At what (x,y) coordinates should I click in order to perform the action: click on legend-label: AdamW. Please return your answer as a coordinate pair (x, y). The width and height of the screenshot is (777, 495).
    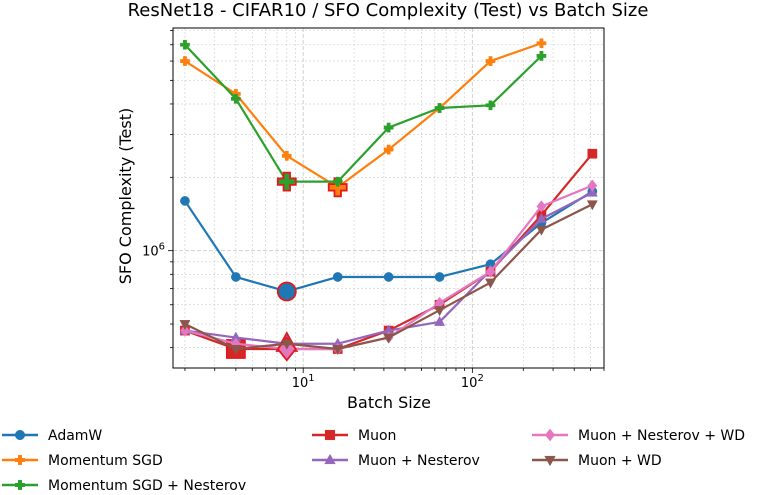
    Looking at the image, I should click on (75, 436).